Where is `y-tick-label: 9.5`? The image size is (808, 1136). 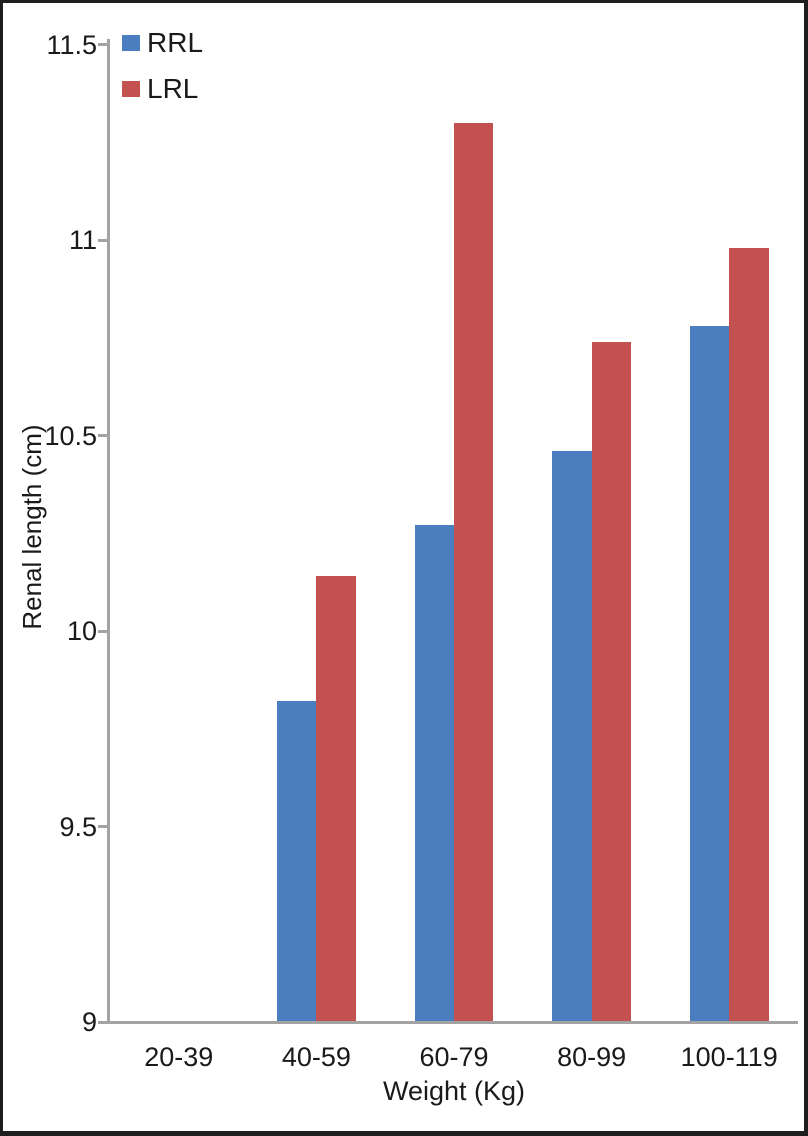
y-tick-label: 9.5 is located at coordinates (78, 826).